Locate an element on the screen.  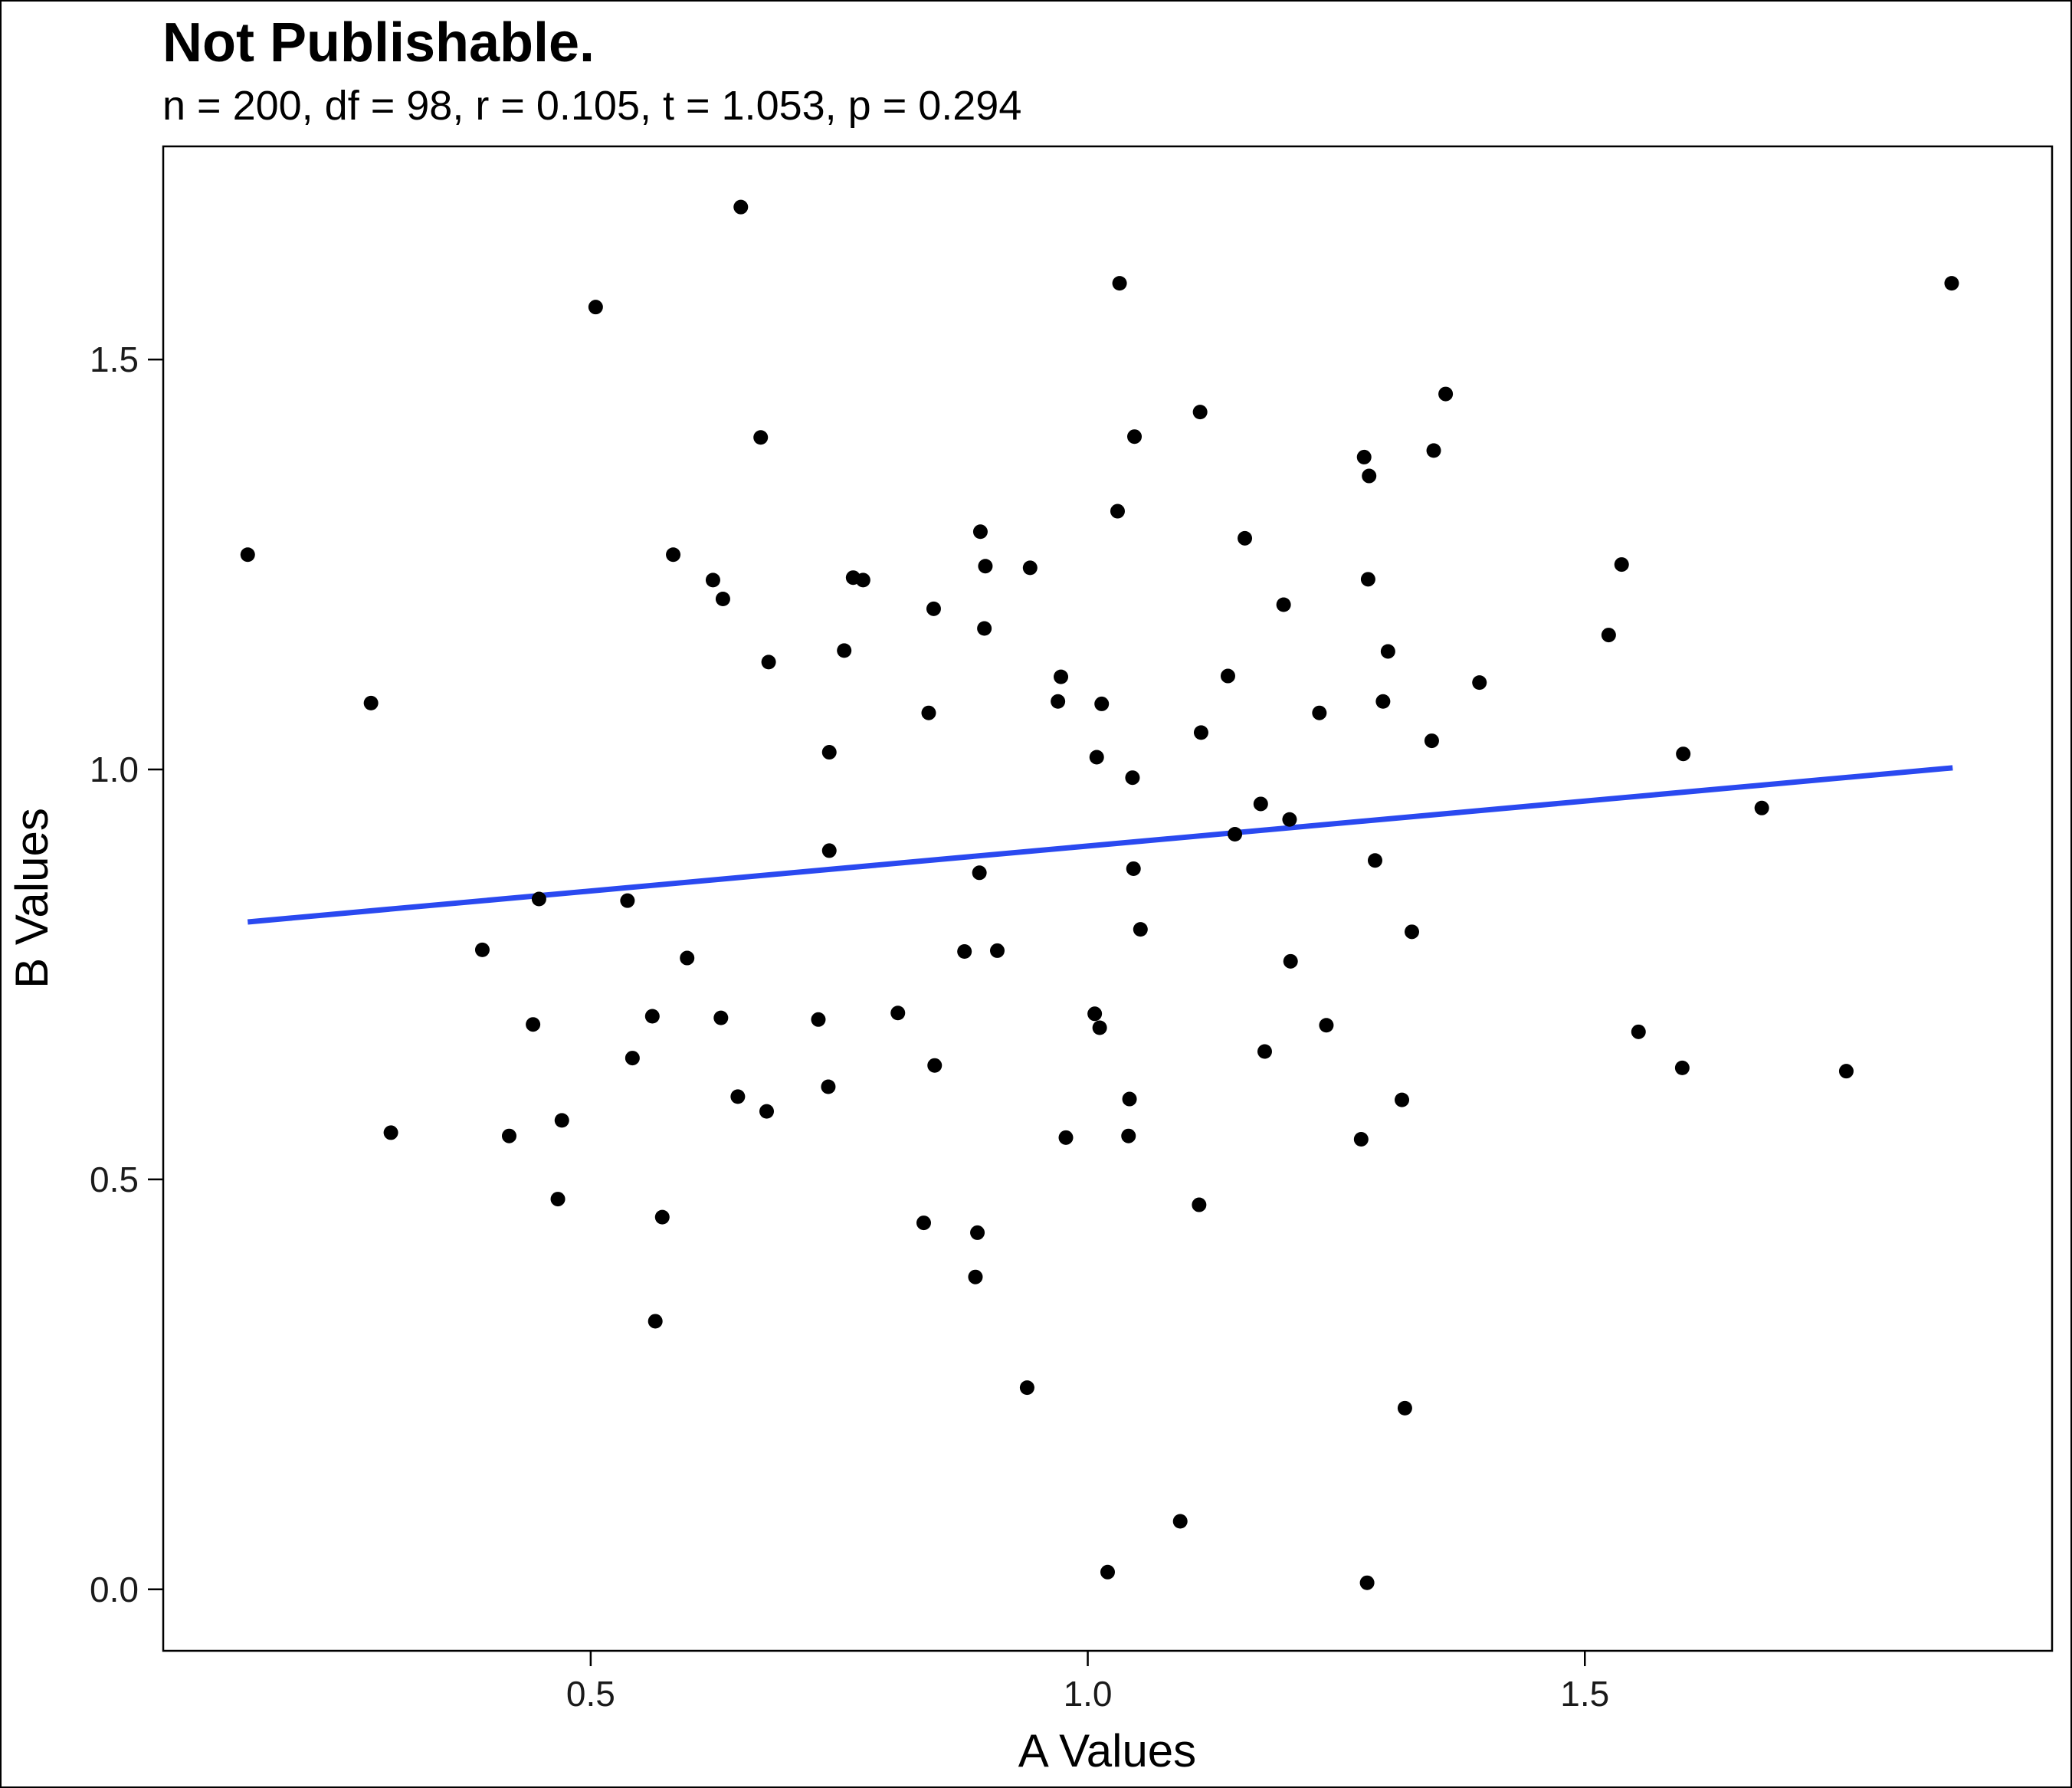
x-tick-label: 1.0 is located at coordinates (1088, 1694).